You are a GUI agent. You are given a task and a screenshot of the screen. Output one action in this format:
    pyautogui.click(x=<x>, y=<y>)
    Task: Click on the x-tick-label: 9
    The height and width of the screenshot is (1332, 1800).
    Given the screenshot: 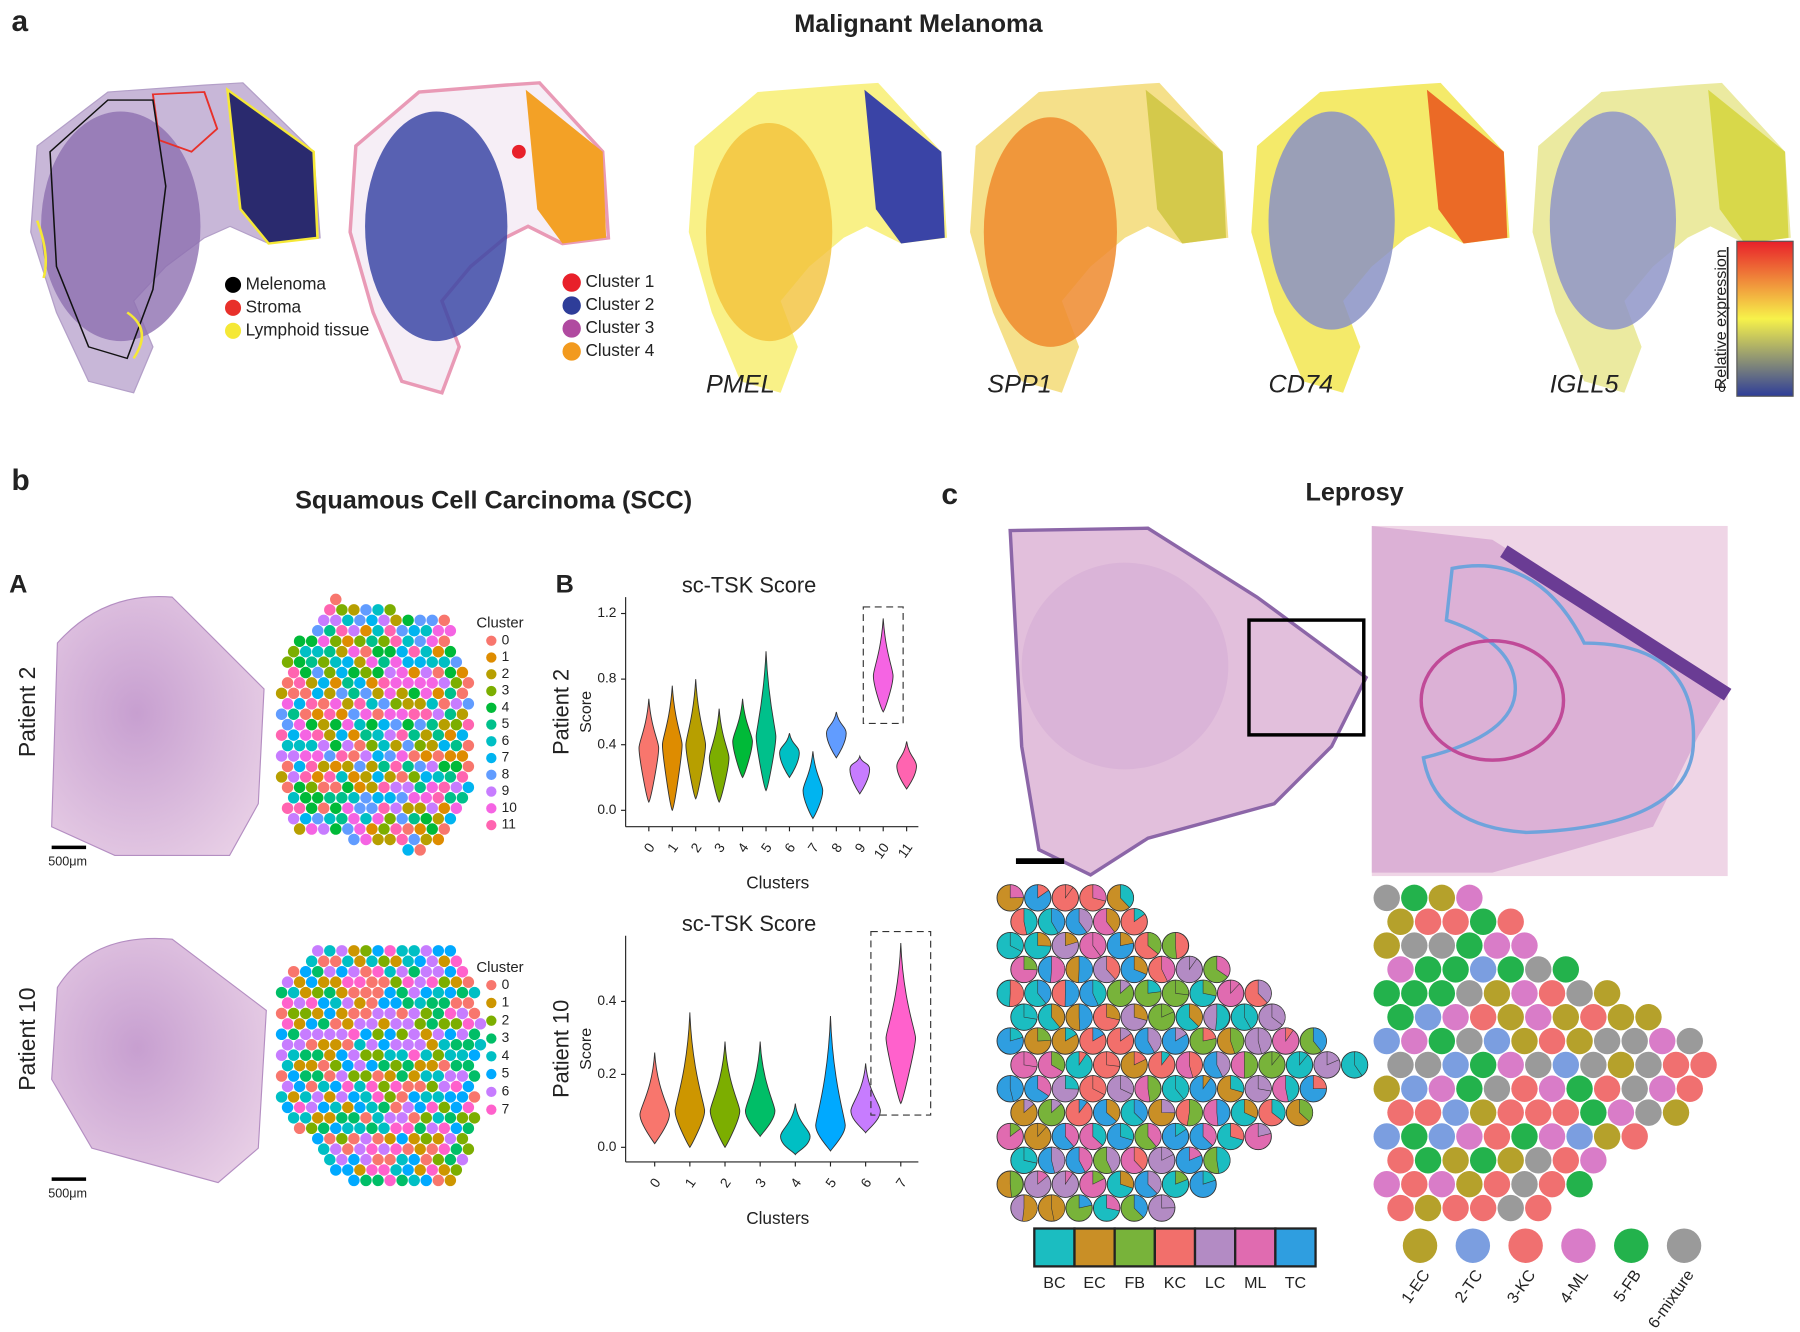 What is the action you would take?
    pyautogui.click(x=860, y=847)
    